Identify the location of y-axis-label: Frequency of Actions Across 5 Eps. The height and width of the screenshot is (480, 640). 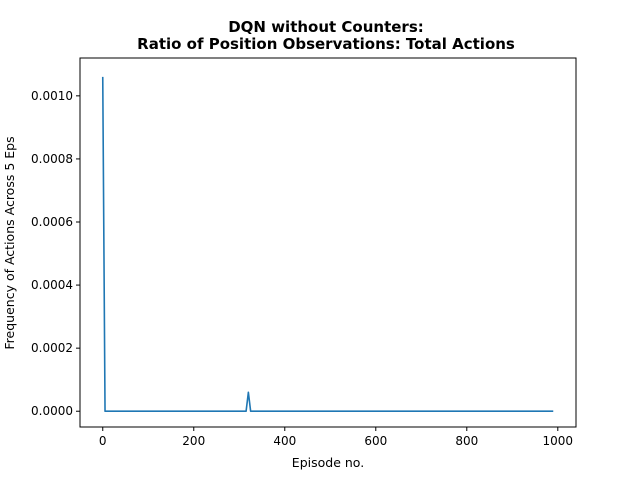
(9, 242).